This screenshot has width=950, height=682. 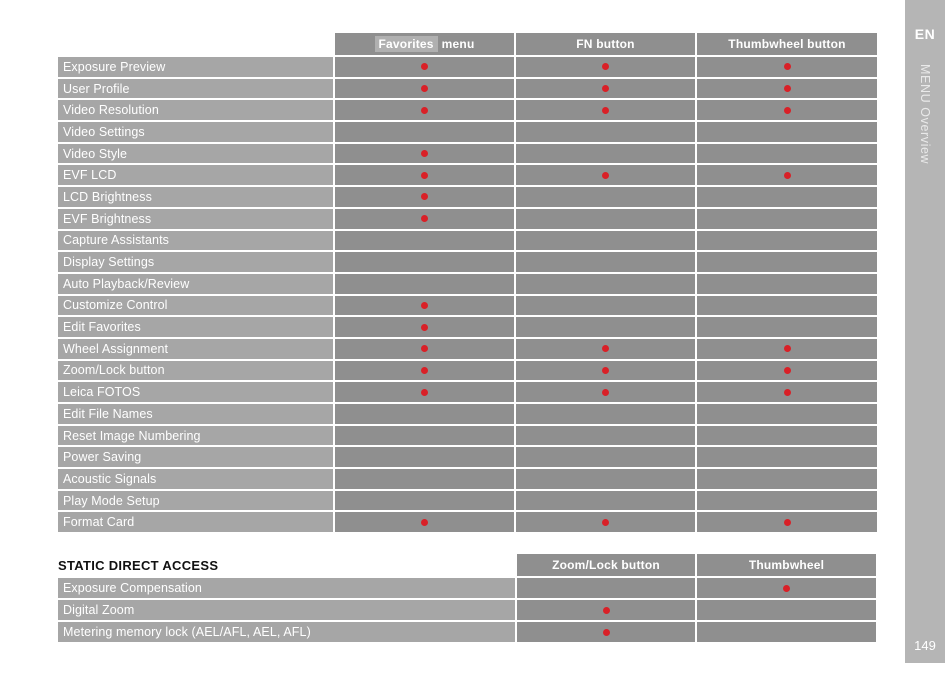 What do you see at coordinates (467, 610) in the screenshot?
I see `table-row: Digital Zoom` at bounding box center [467, 610].